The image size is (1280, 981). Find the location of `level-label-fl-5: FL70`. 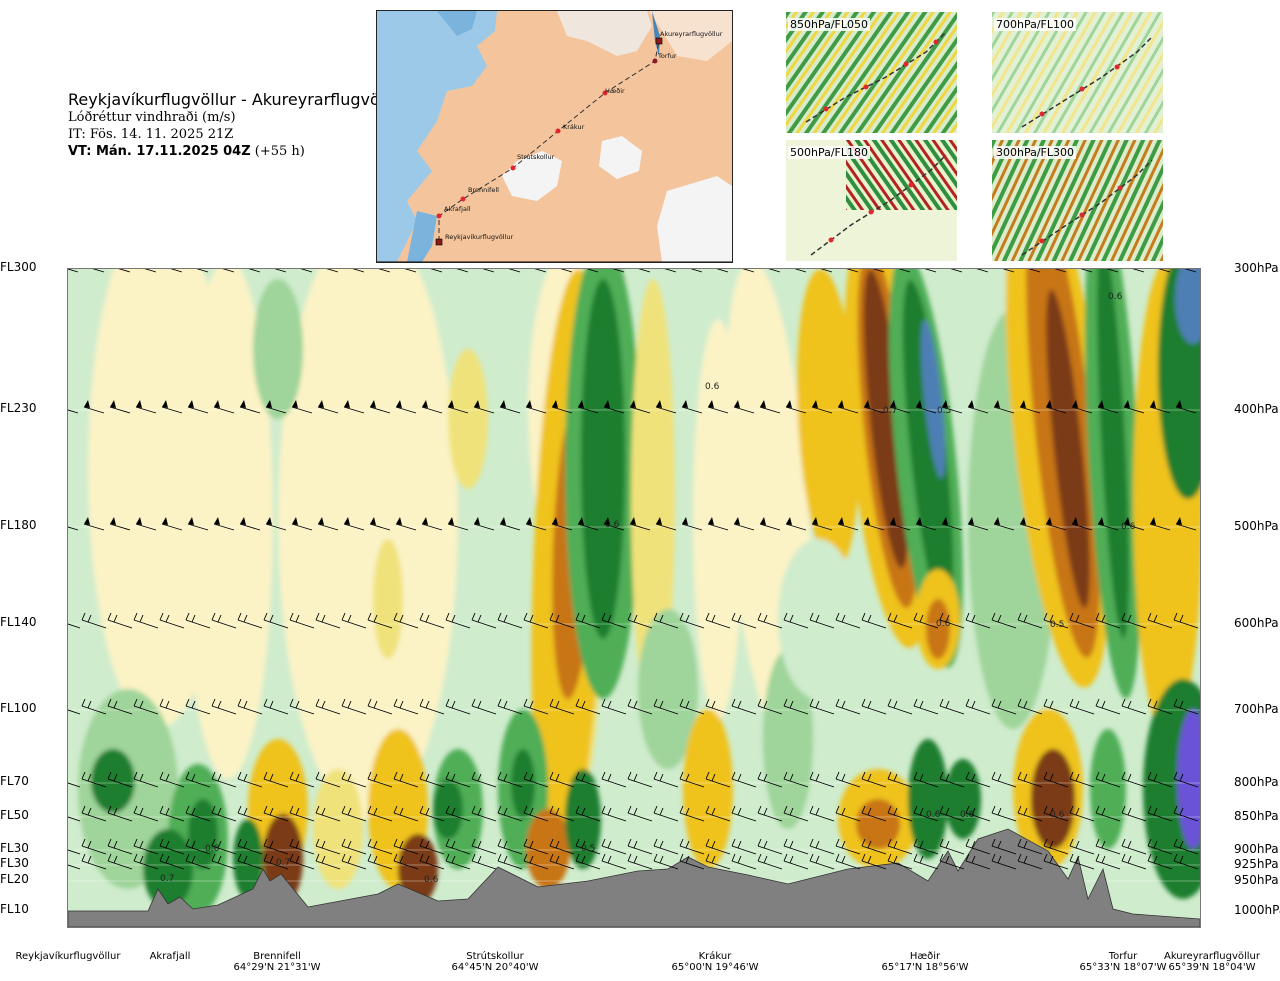

level-label-fl-5: FL70 is located at coordinates (14, 781).